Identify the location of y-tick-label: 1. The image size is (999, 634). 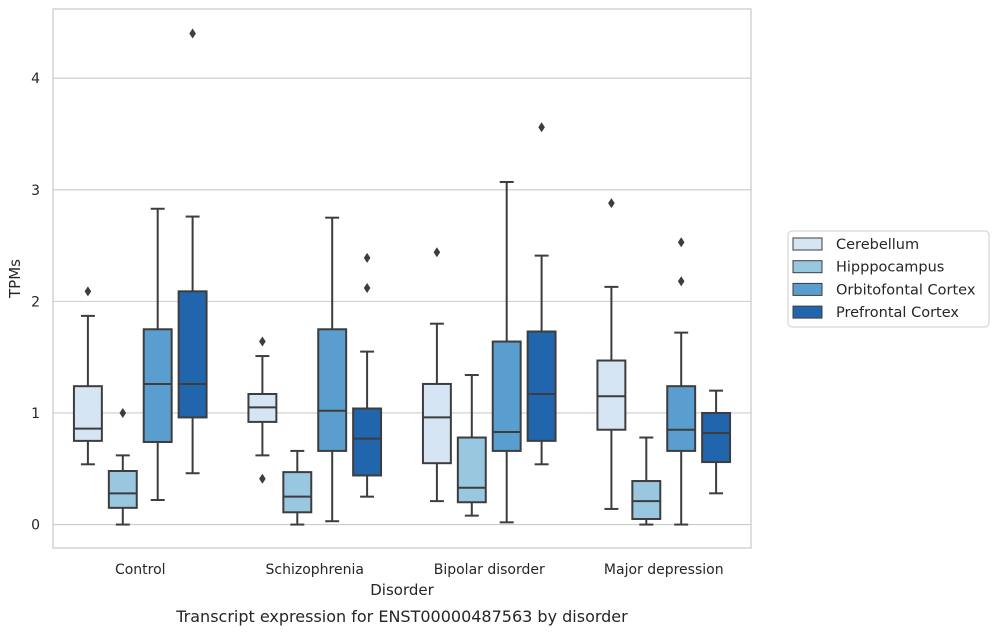
(35, 414).